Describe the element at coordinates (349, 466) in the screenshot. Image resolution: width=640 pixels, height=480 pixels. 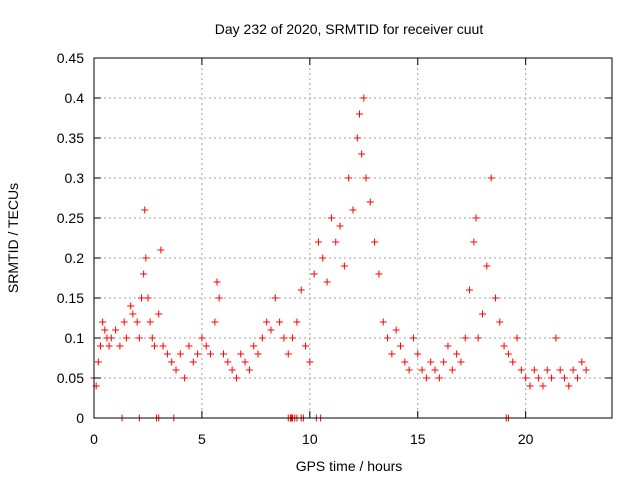
I see `x-axis-label: GPS time / hours` at that location.